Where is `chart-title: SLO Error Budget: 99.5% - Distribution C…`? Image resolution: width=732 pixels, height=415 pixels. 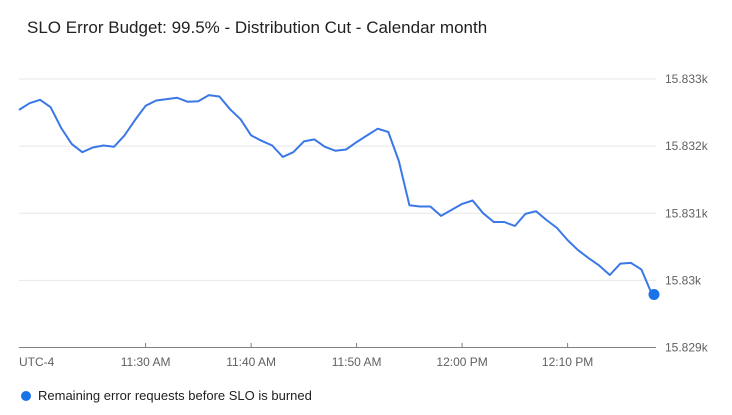 chart-title: SLO Error Budget: 99.5% - Distribution C… is located at coordinates (257, 27).